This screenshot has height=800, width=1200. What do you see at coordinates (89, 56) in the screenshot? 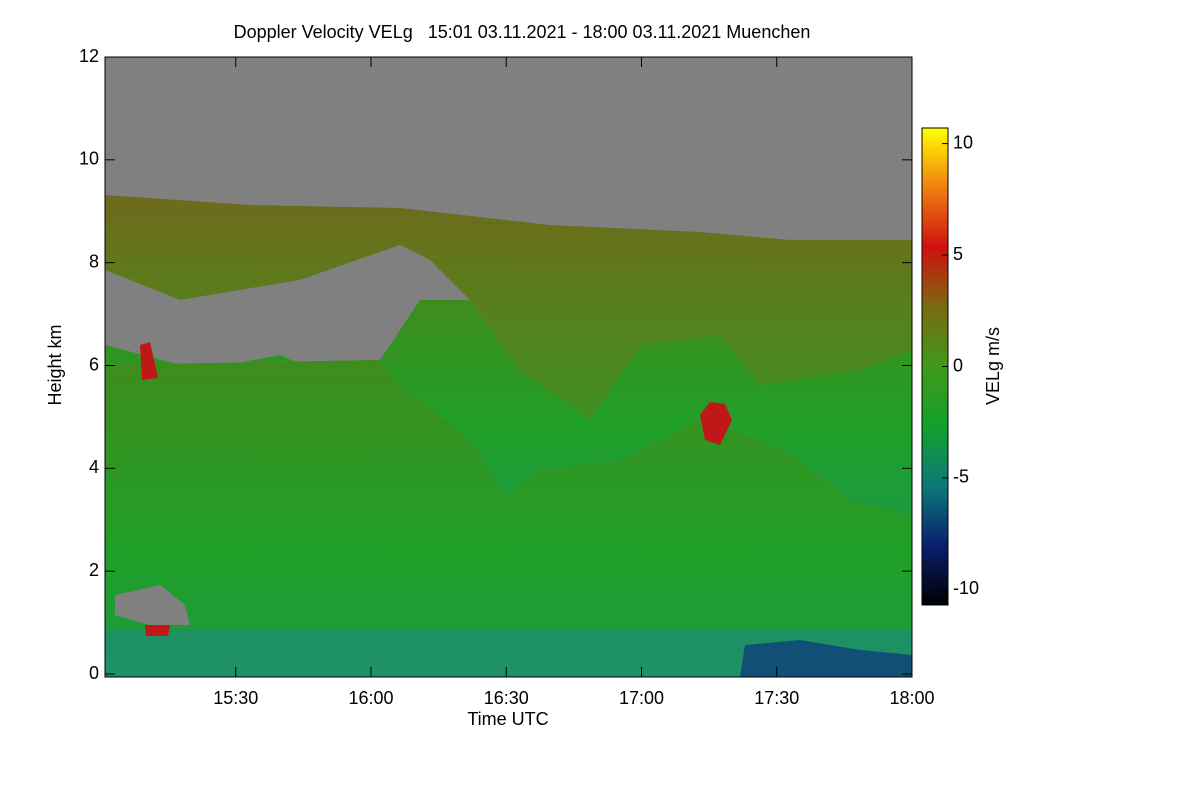
I see `y-tick-label: 12` at bounding box center [89, 56].